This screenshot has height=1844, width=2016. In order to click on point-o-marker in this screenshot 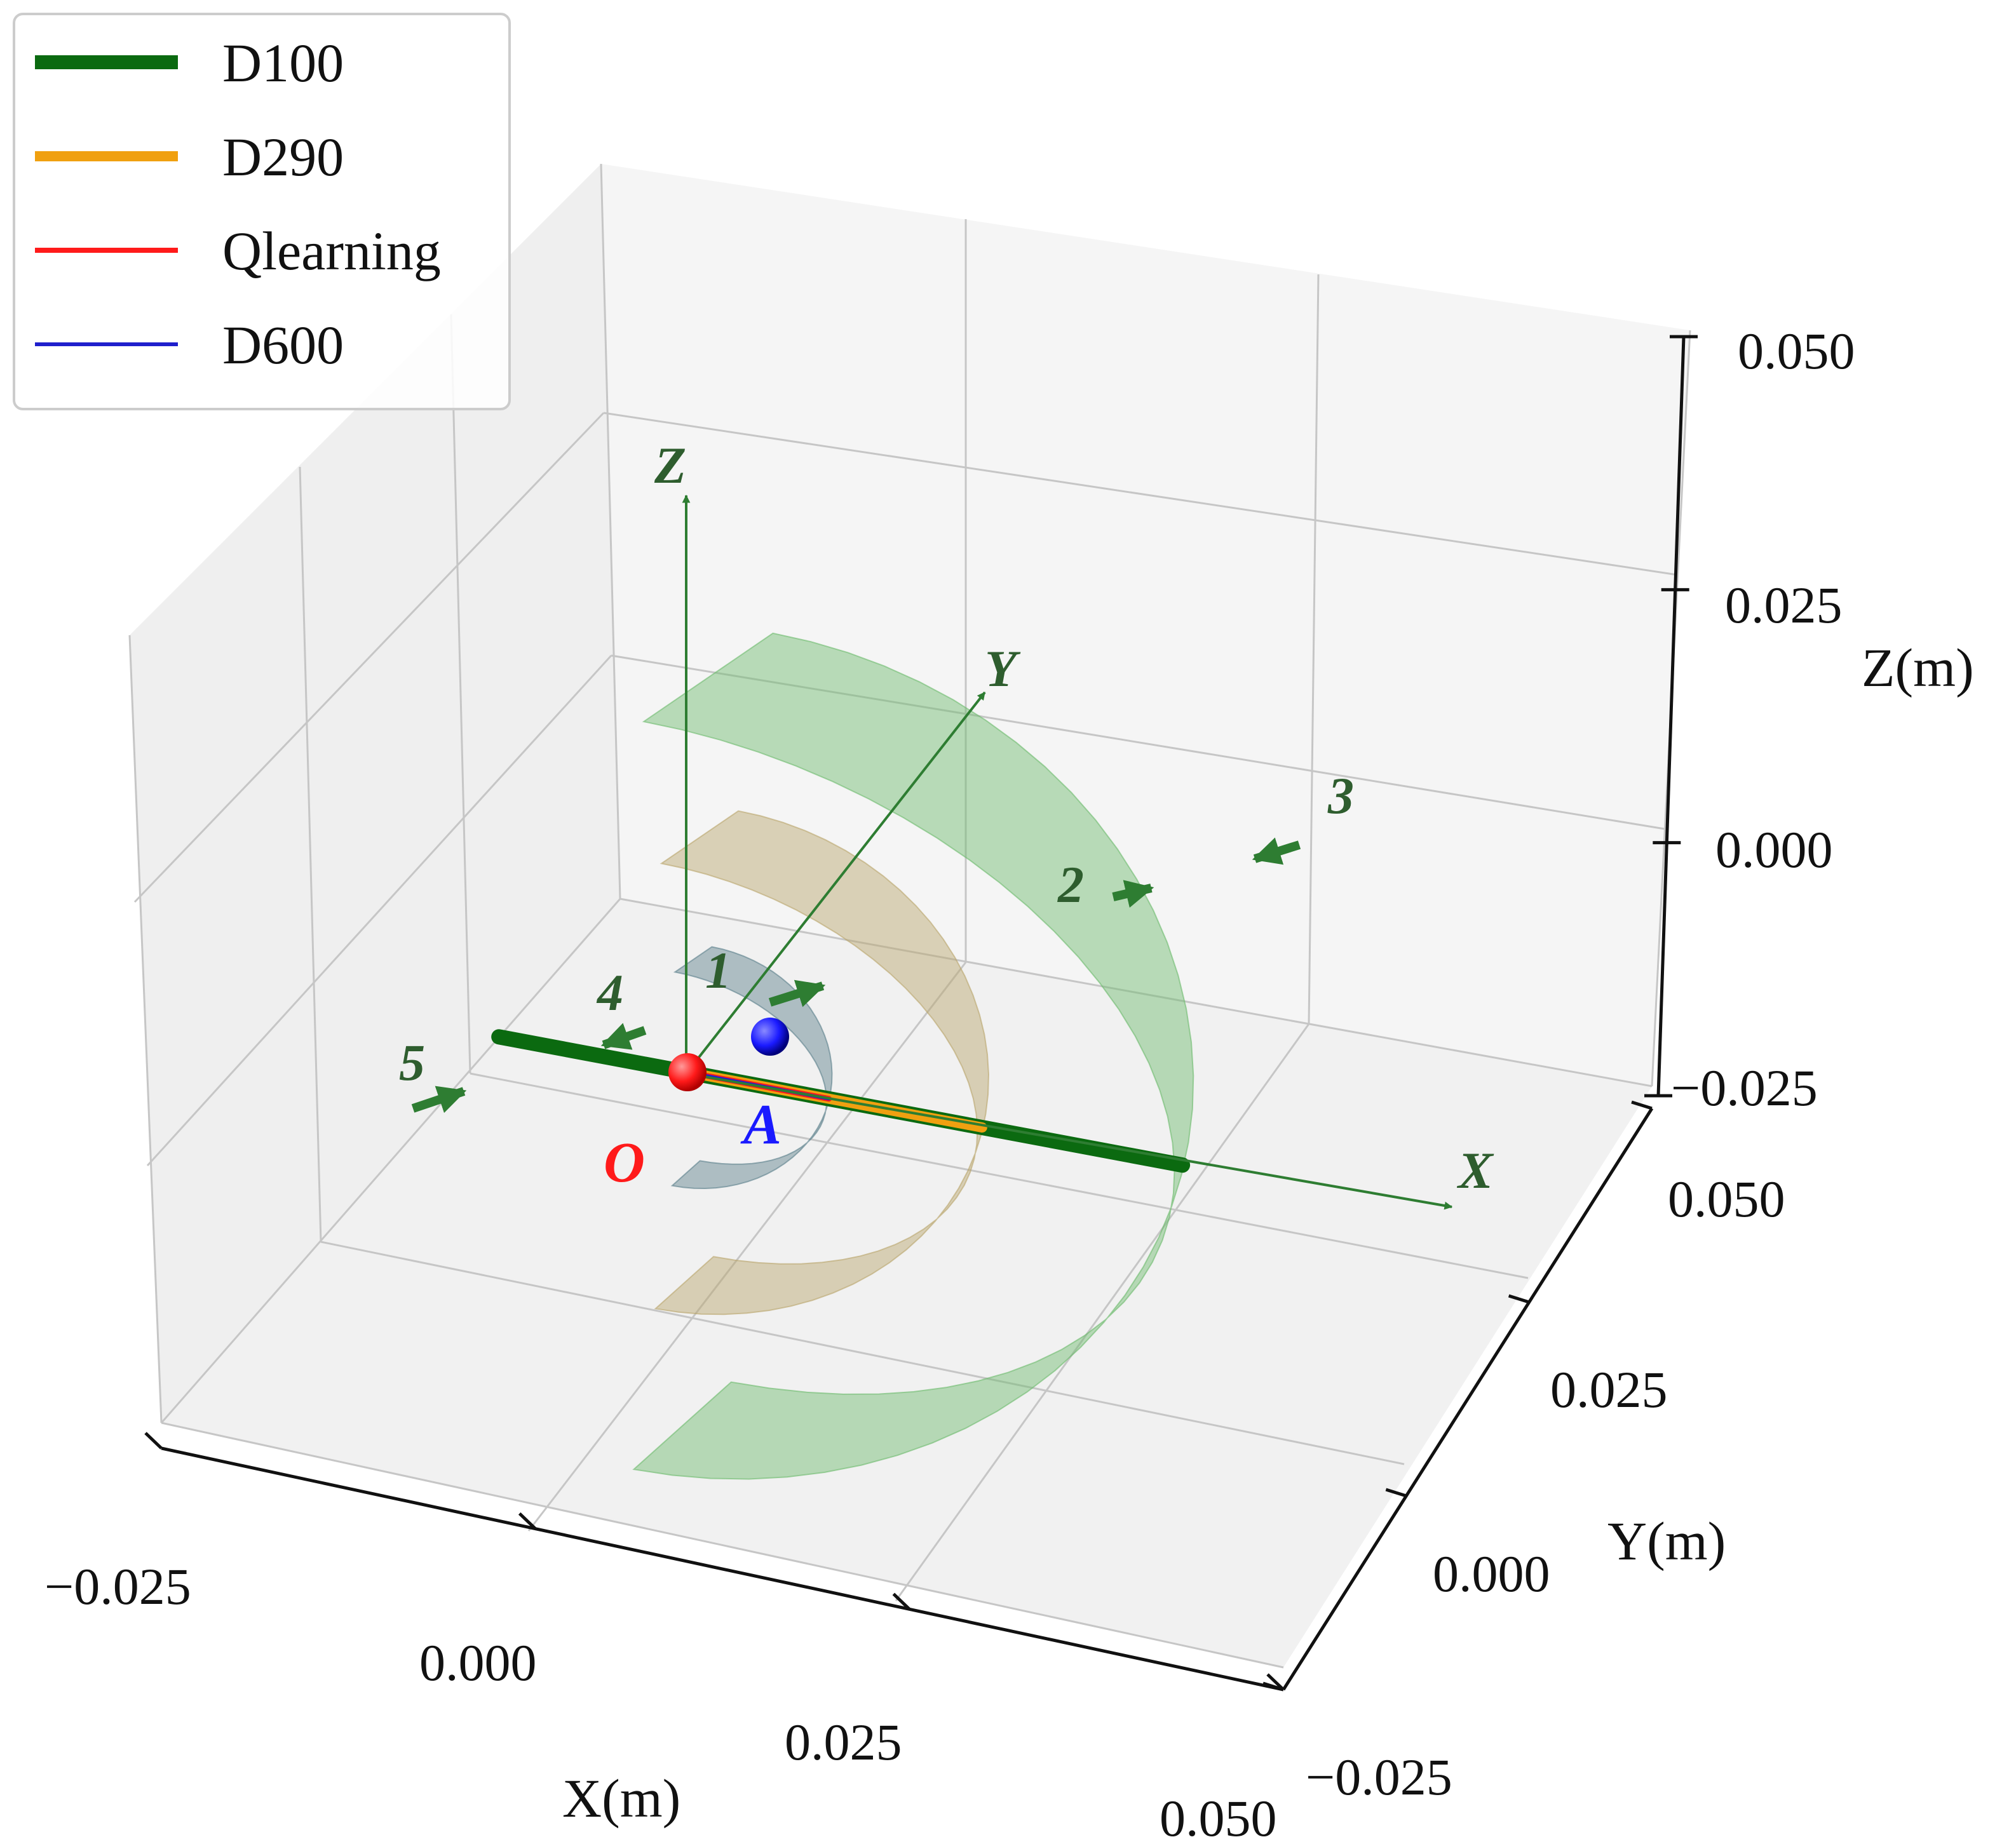, I will do `click(687, 1072)`.